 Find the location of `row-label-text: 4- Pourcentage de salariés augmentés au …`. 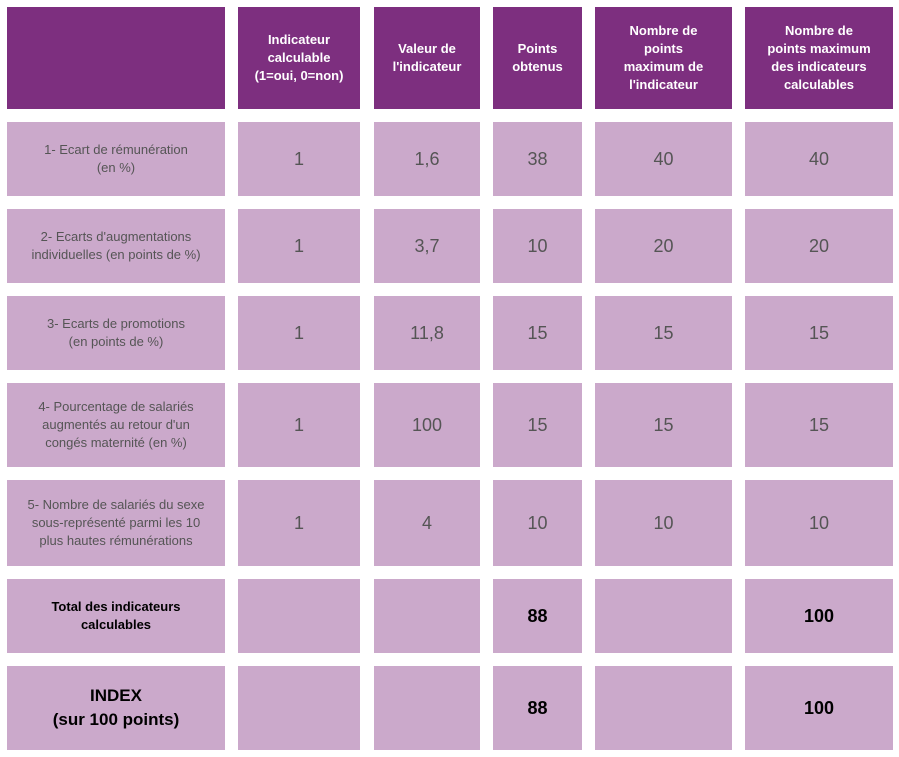

row-label-text: 4- Pourcentage de salariés augmentés au … is located at coordinates (116, 424).